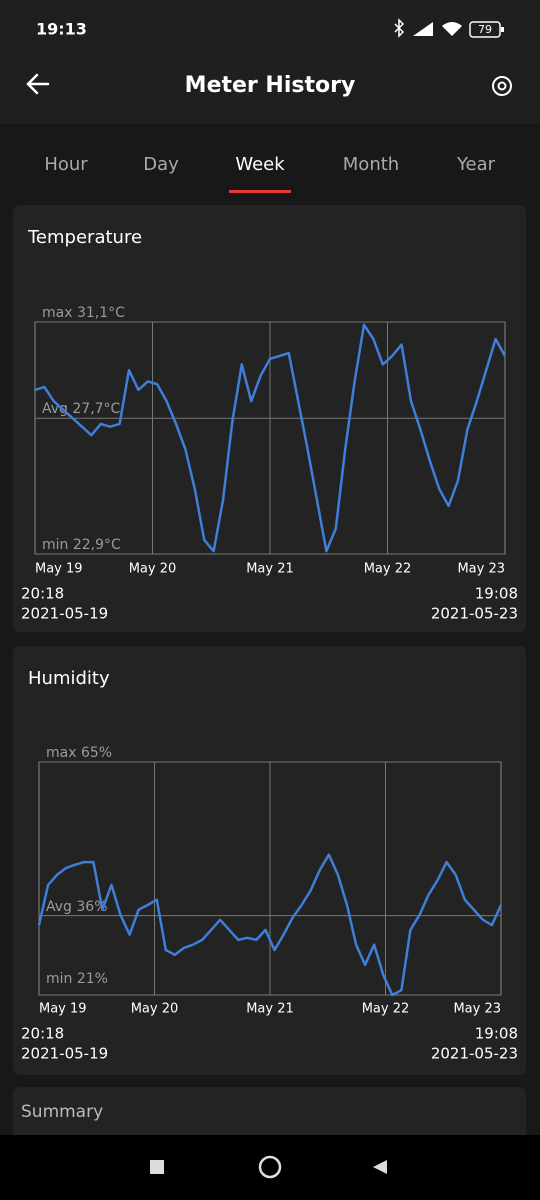  What do you see at coordinates (502, 29) in the screenshot?
I see `battery-tip` at bounding box center [502, 29].